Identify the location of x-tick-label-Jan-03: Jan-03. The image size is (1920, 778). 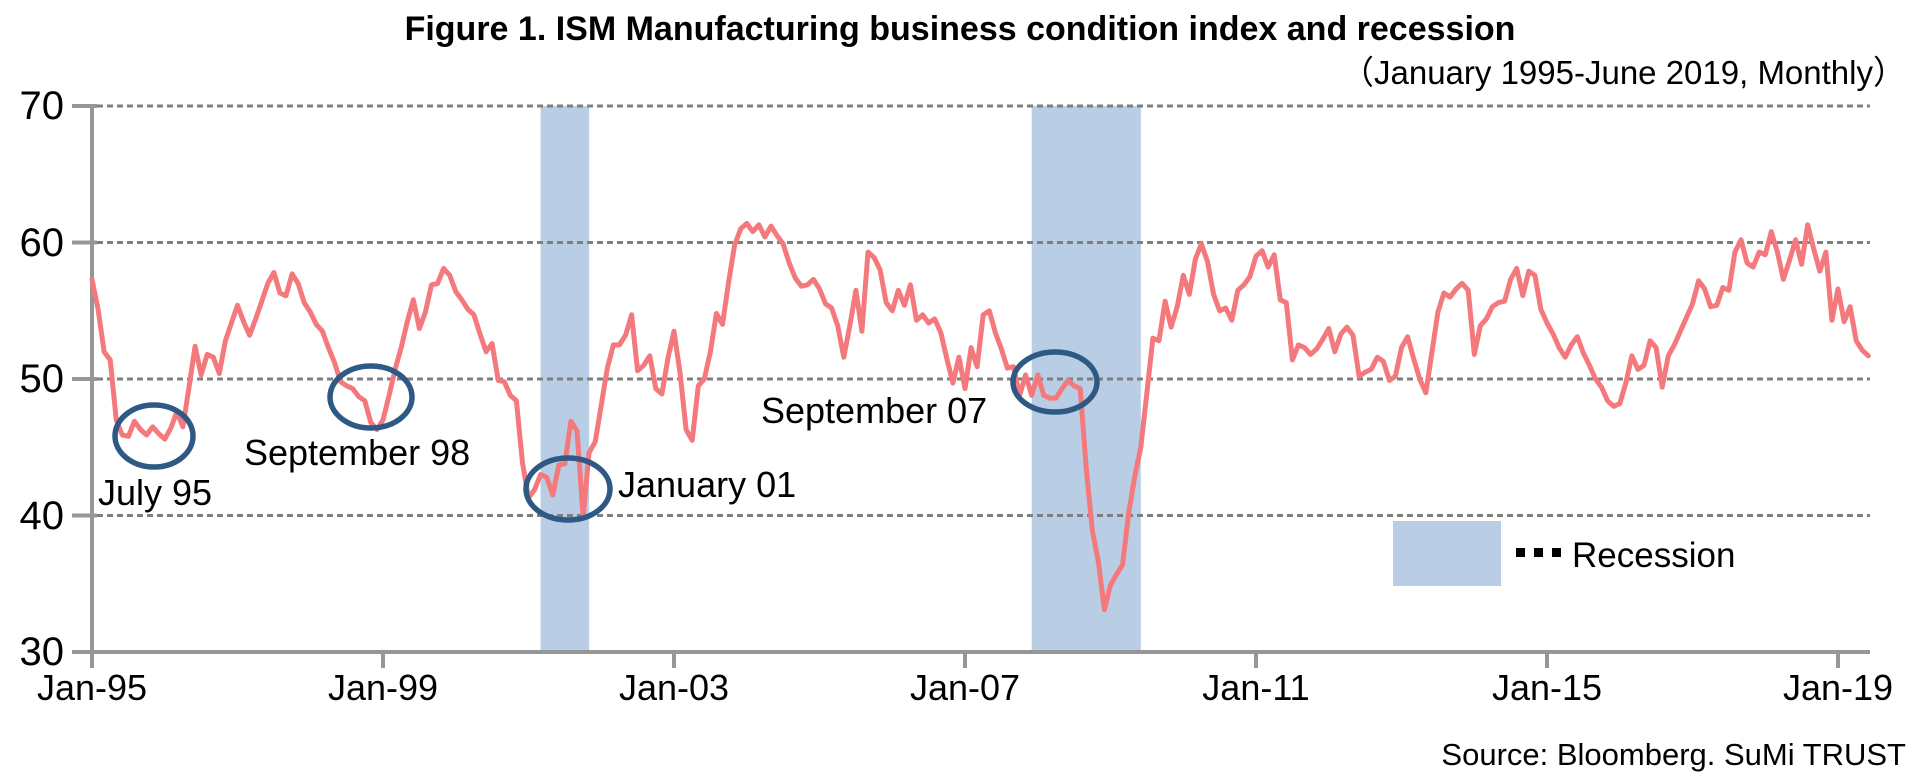
(674, 687).